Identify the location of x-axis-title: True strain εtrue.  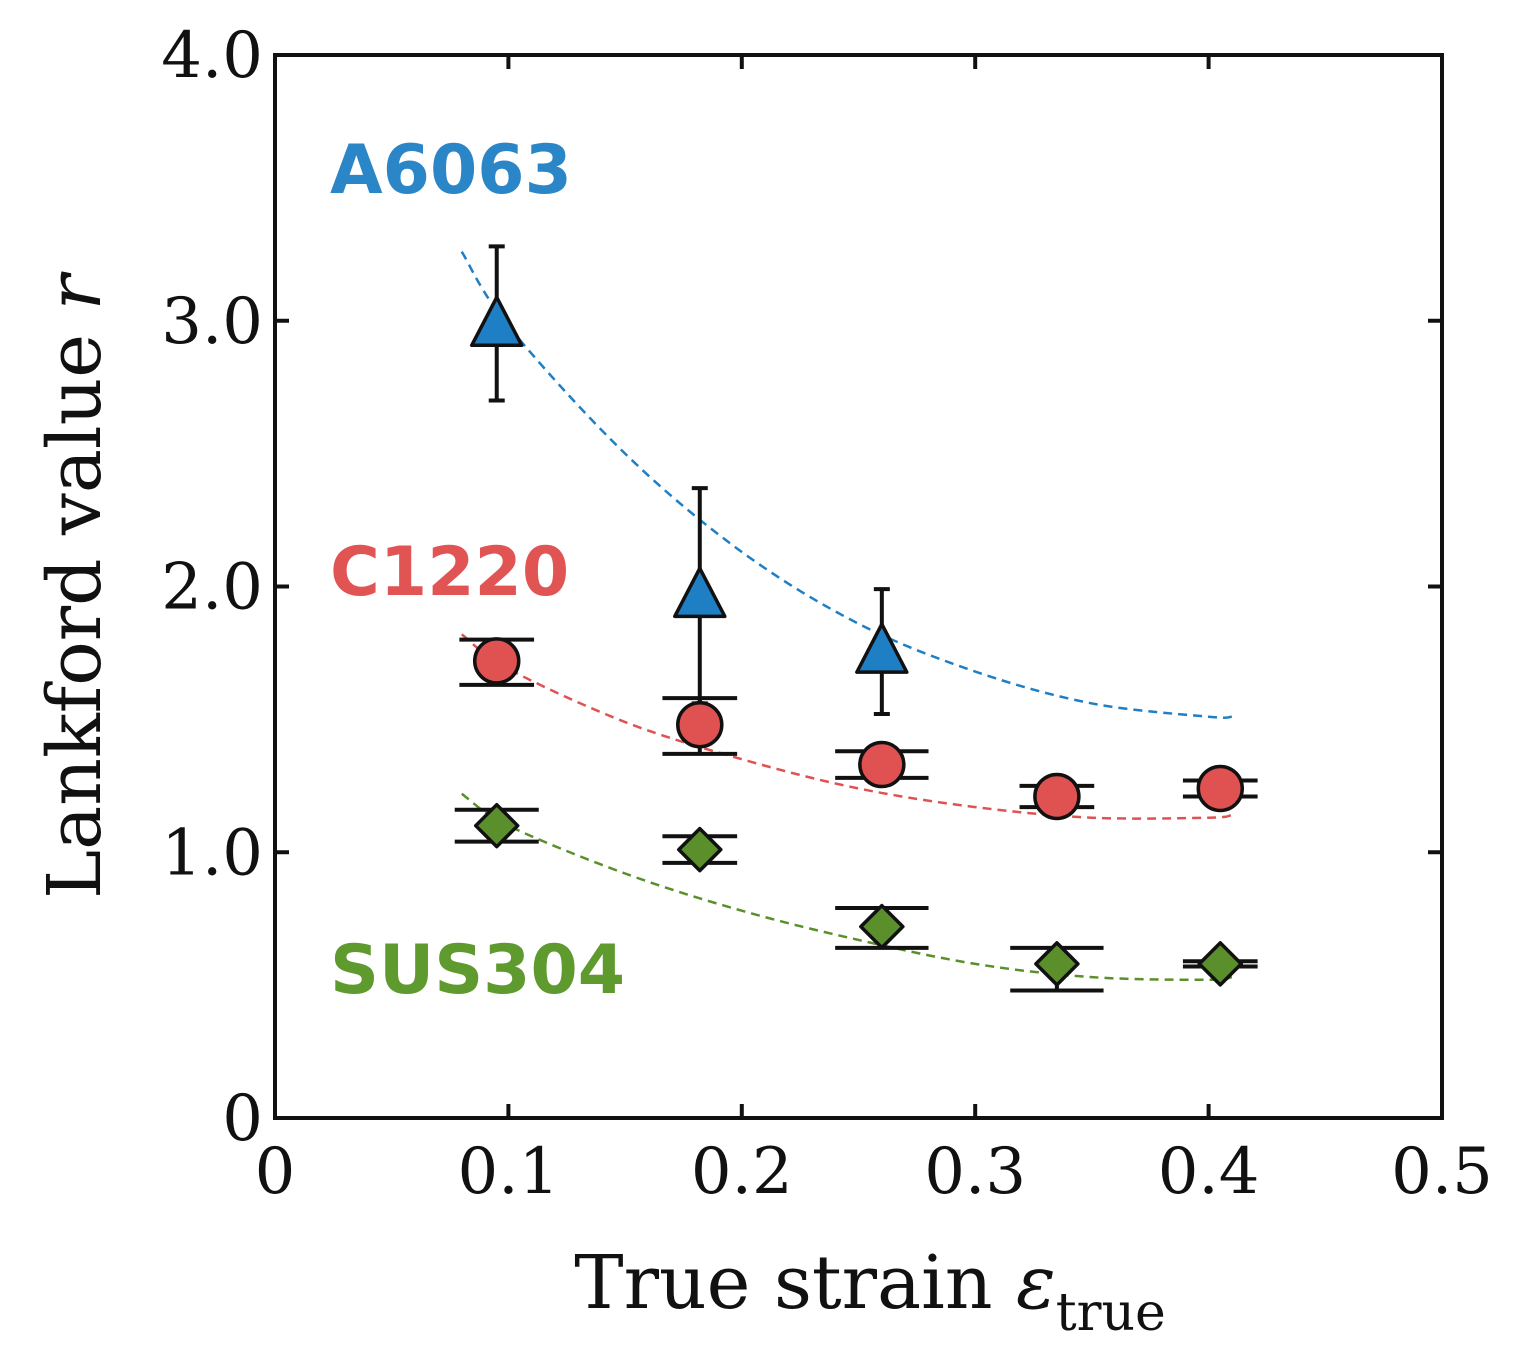
(870, 1291).